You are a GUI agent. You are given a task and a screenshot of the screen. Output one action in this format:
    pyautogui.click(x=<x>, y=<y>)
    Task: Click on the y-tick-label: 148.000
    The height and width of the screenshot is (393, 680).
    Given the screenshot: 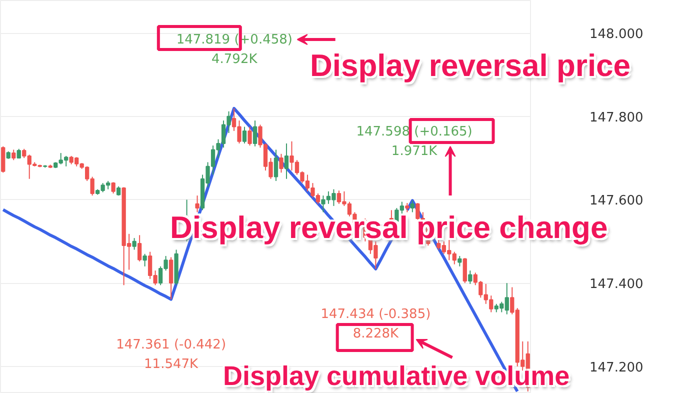 What is the action you would take?
    pyautogui.click(x=617, y=34)
    